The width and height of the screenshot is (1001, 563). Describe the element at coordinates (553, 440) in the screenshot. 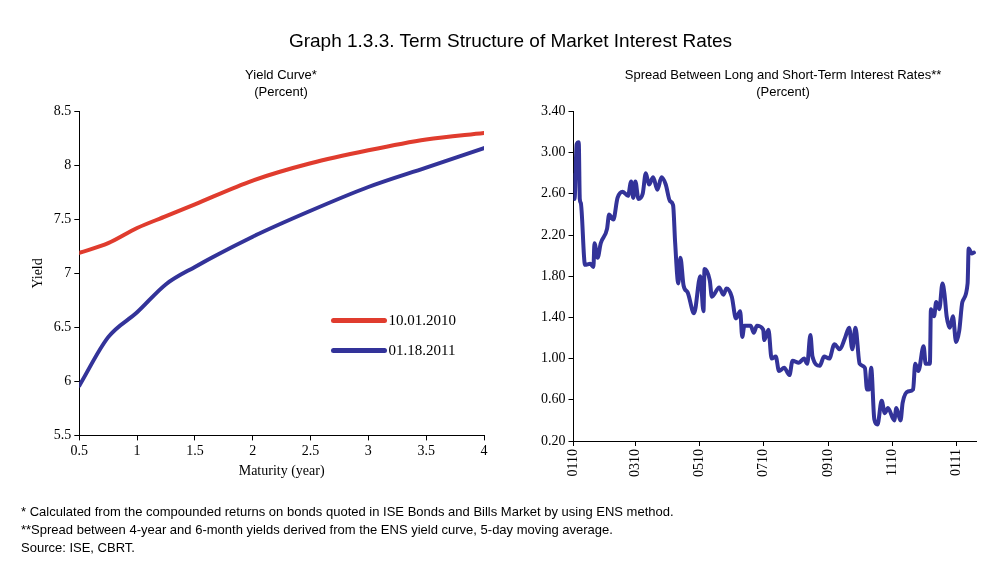

I see `y-tick-label: 0.20` at that location.